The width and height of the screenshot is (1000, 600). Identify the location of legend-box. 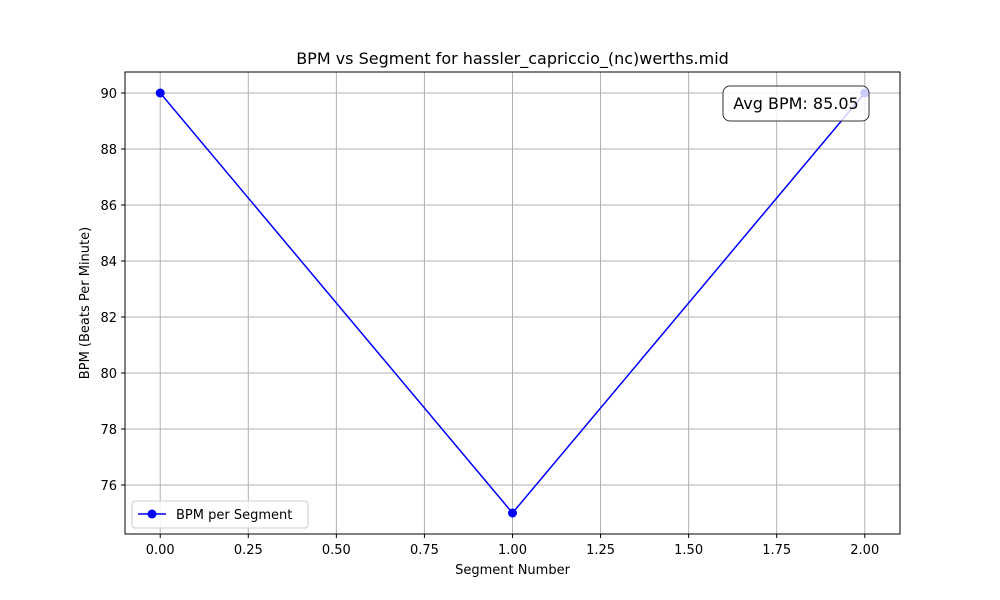
(220, 514).